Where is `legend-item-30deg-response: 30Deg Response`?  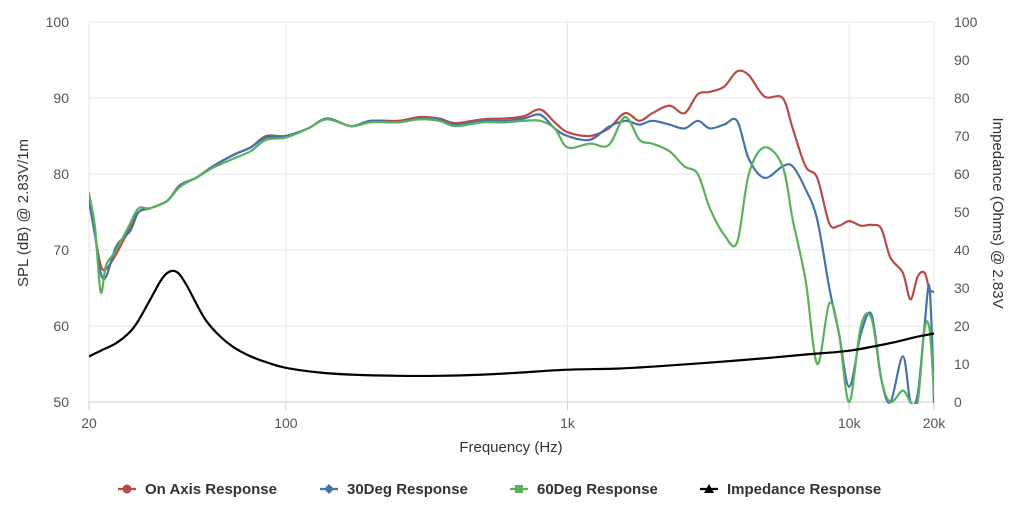 legend-item-30deg-response: 30Deg Response is located at coordinates (394, 489).